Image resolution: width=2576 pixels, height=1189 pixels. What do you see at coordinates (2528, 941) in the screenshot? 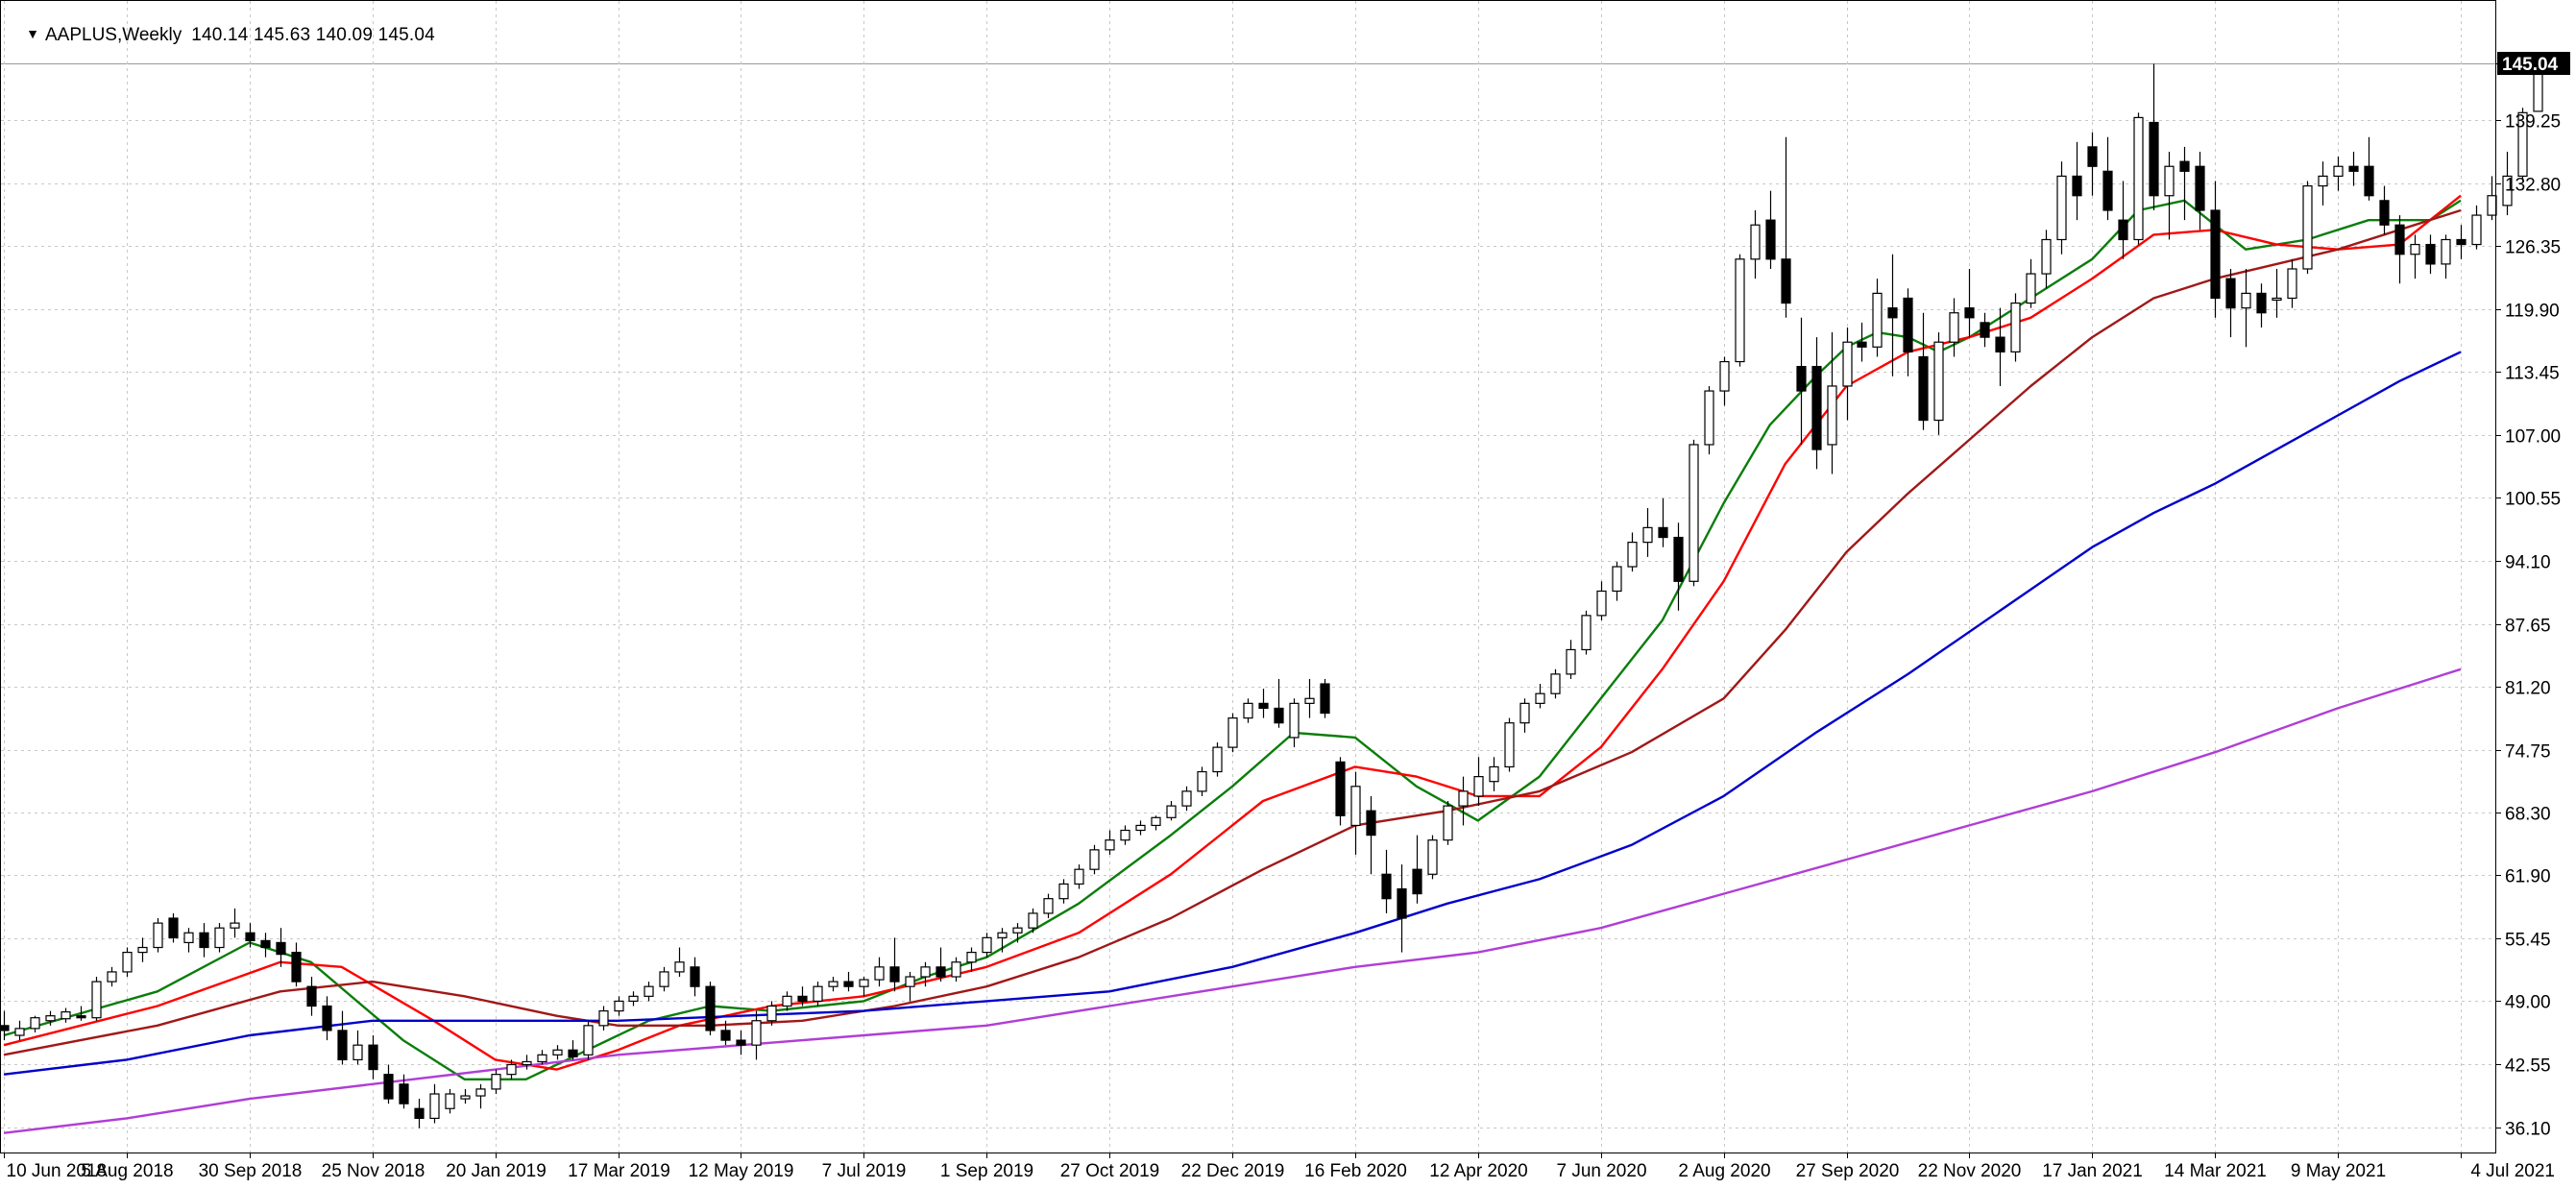
I see `y-tick-label: 55.45` at bounding box center [2528, 941].